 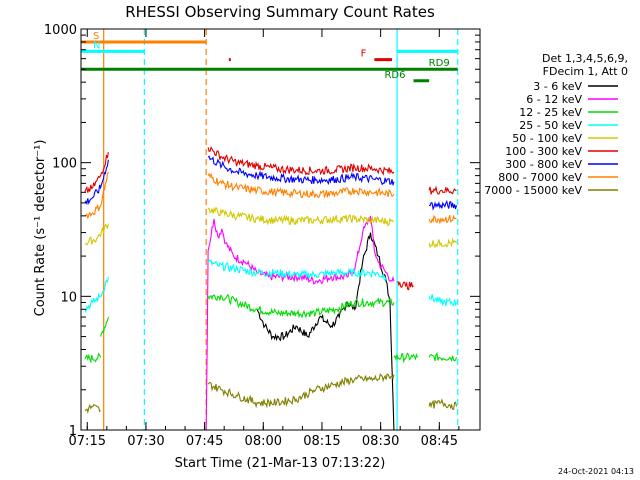 I want to click on x-tick-label-1: 07:30, so click(x=145, y=441).